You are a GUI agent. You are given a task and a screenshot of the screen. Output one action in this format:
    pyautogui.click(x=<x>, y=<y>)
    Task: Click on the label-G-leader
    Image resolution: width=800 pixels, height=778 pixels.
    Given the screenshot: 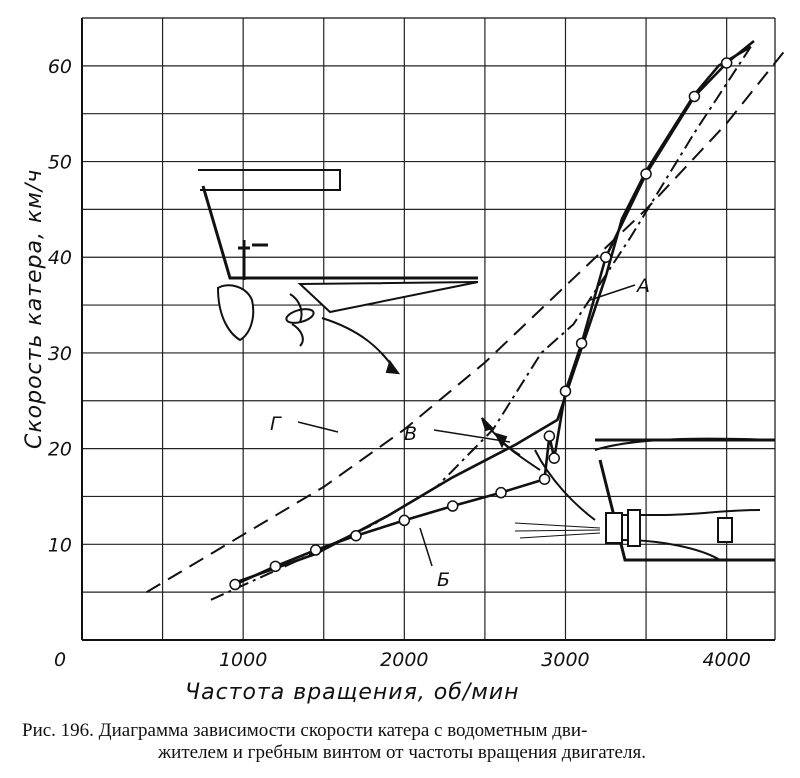 What is the action you would take?
    pyautogui.click(x=318, y=427)
    